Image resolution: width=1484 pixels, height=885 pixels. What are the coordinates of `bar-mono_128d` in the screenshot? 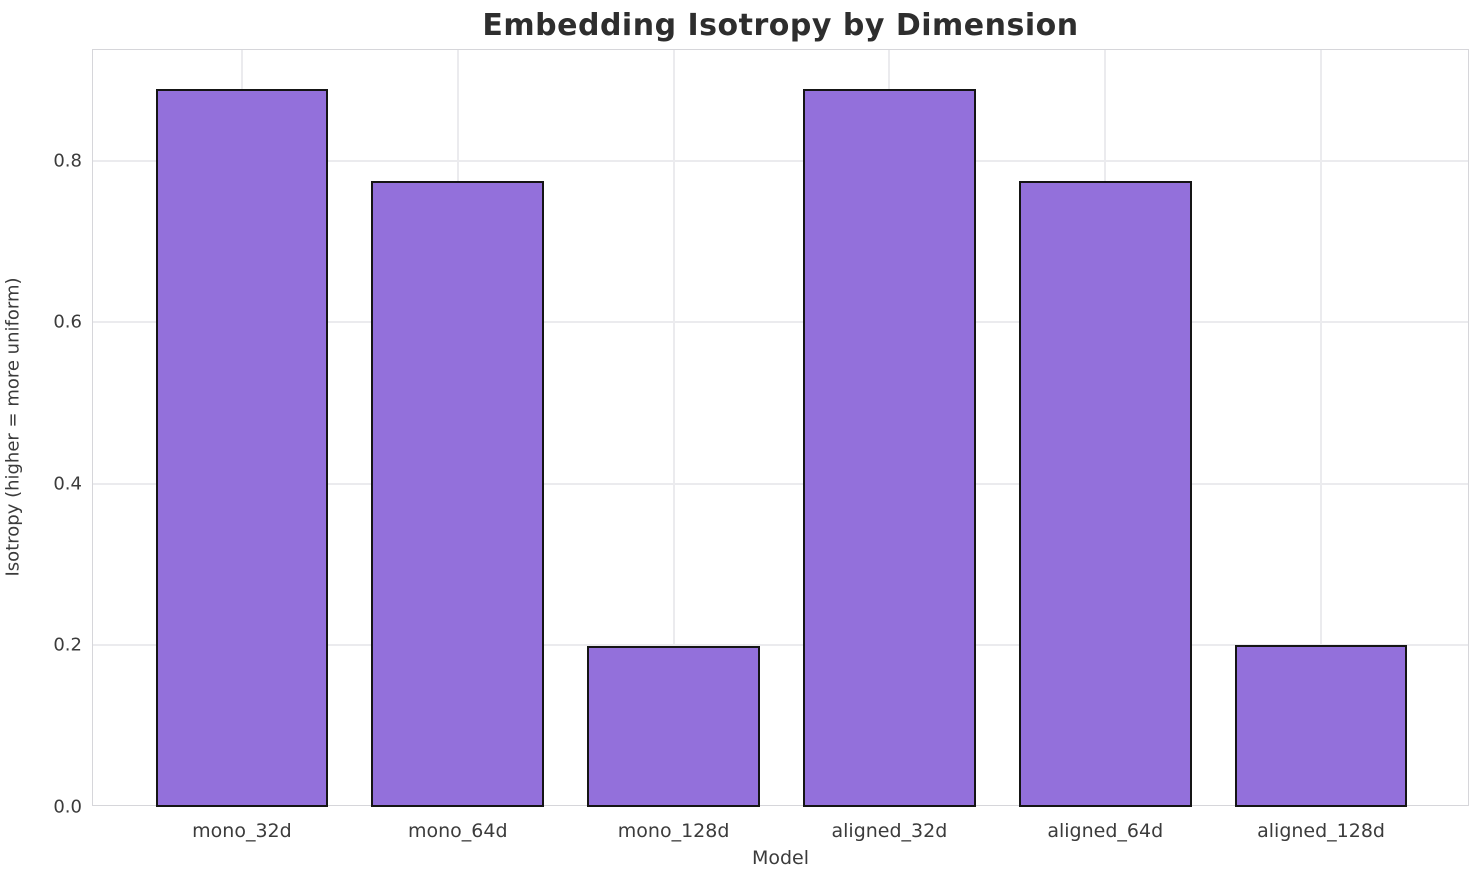 It's located at (673, 726).